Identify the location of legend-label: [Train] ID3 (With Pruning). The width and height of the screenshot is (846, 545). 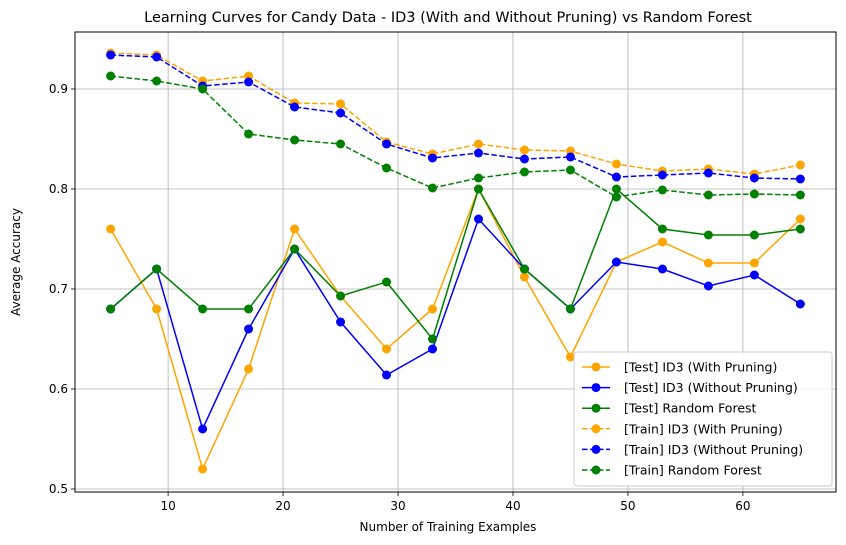
(703, 428).